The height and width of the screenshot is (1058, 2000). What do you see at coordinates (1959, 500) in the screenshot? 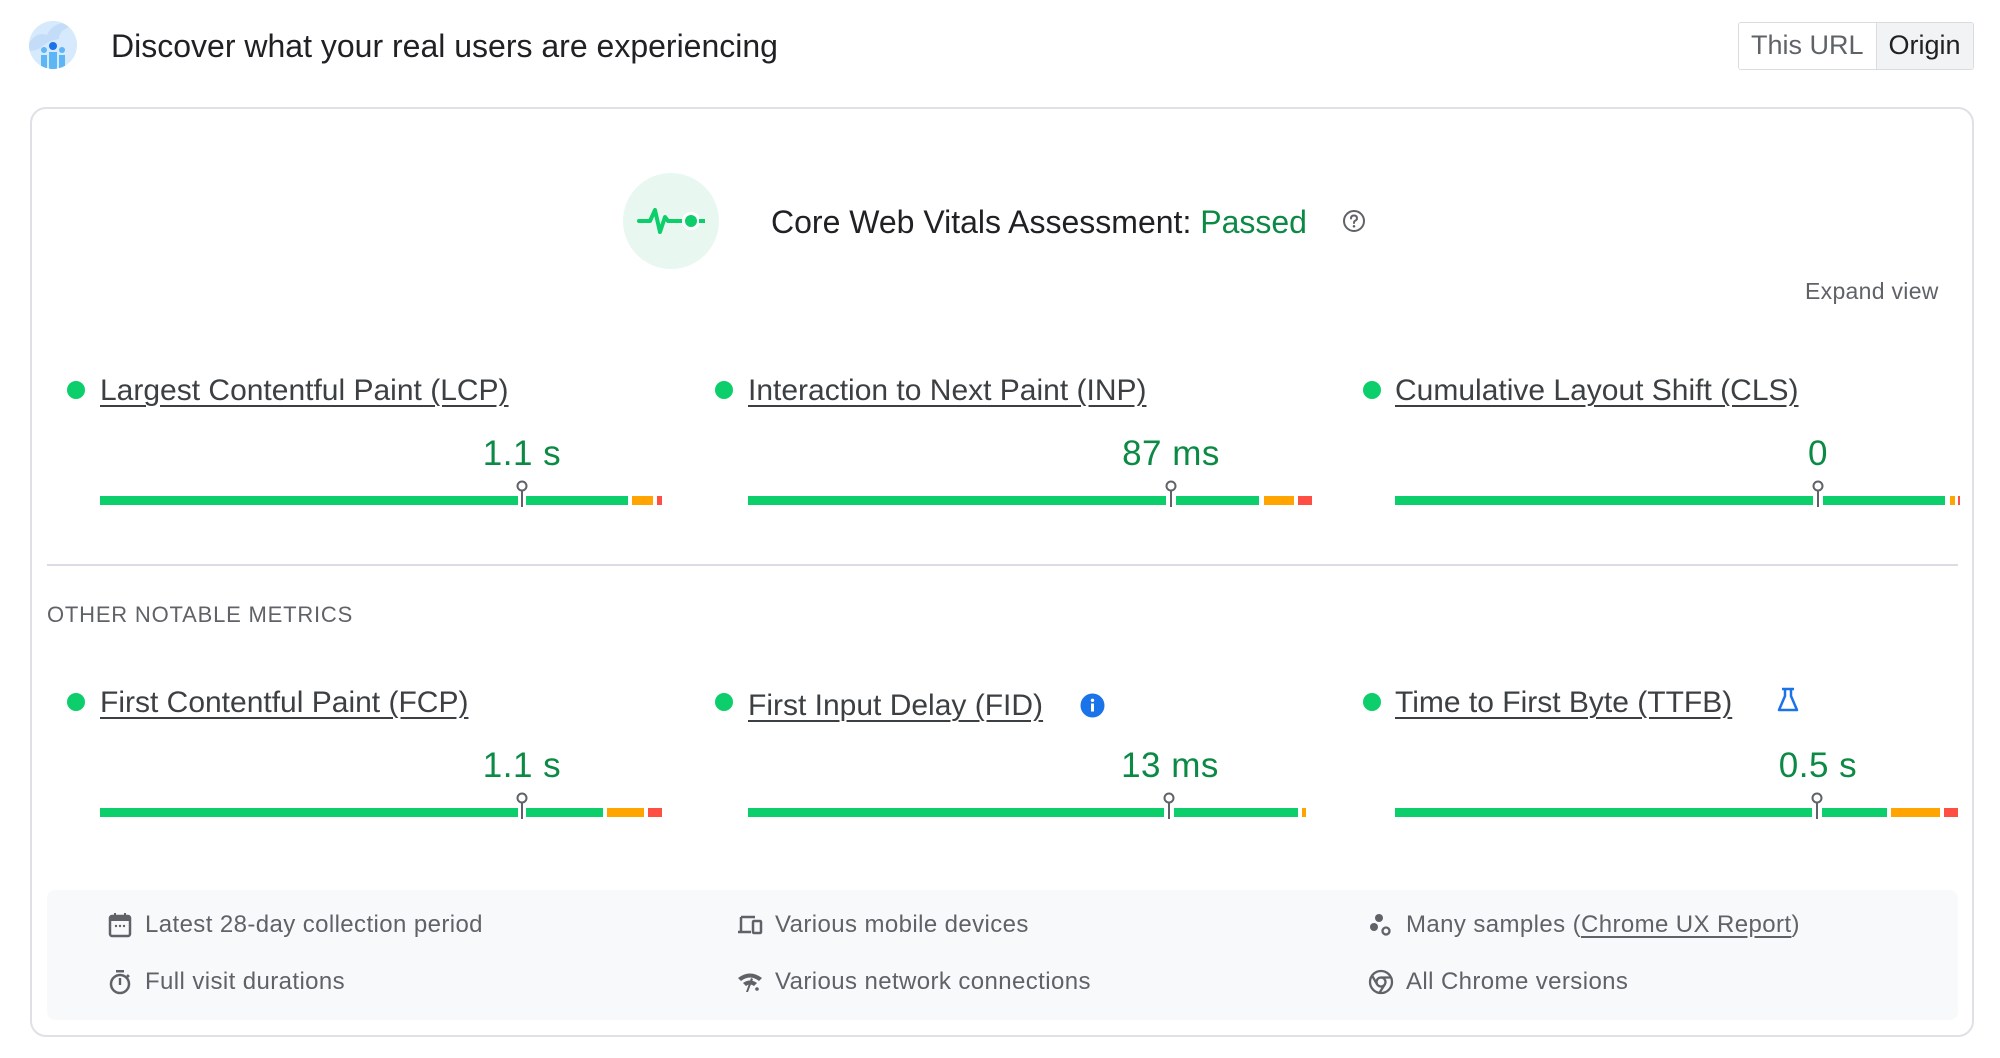
I see `cls-bar-poor` at bounding box center [1959, 500].